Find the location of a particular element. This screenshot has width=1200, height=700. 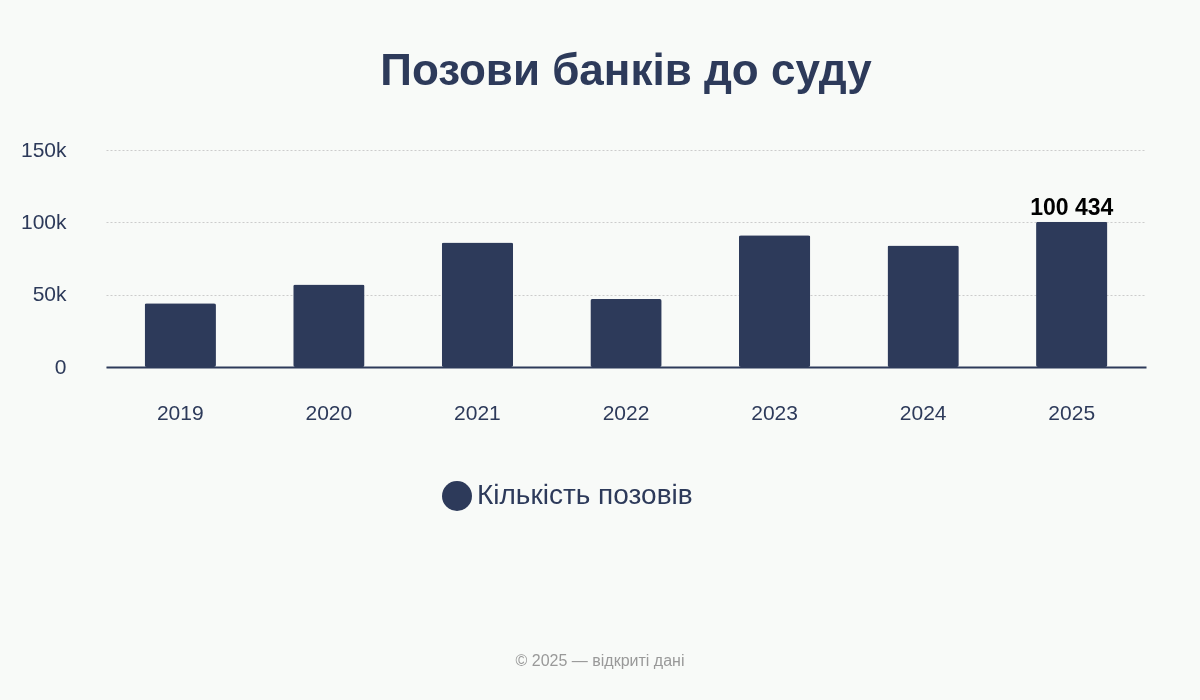

y-tick-label: 0 is located at coordinates (60, 366).